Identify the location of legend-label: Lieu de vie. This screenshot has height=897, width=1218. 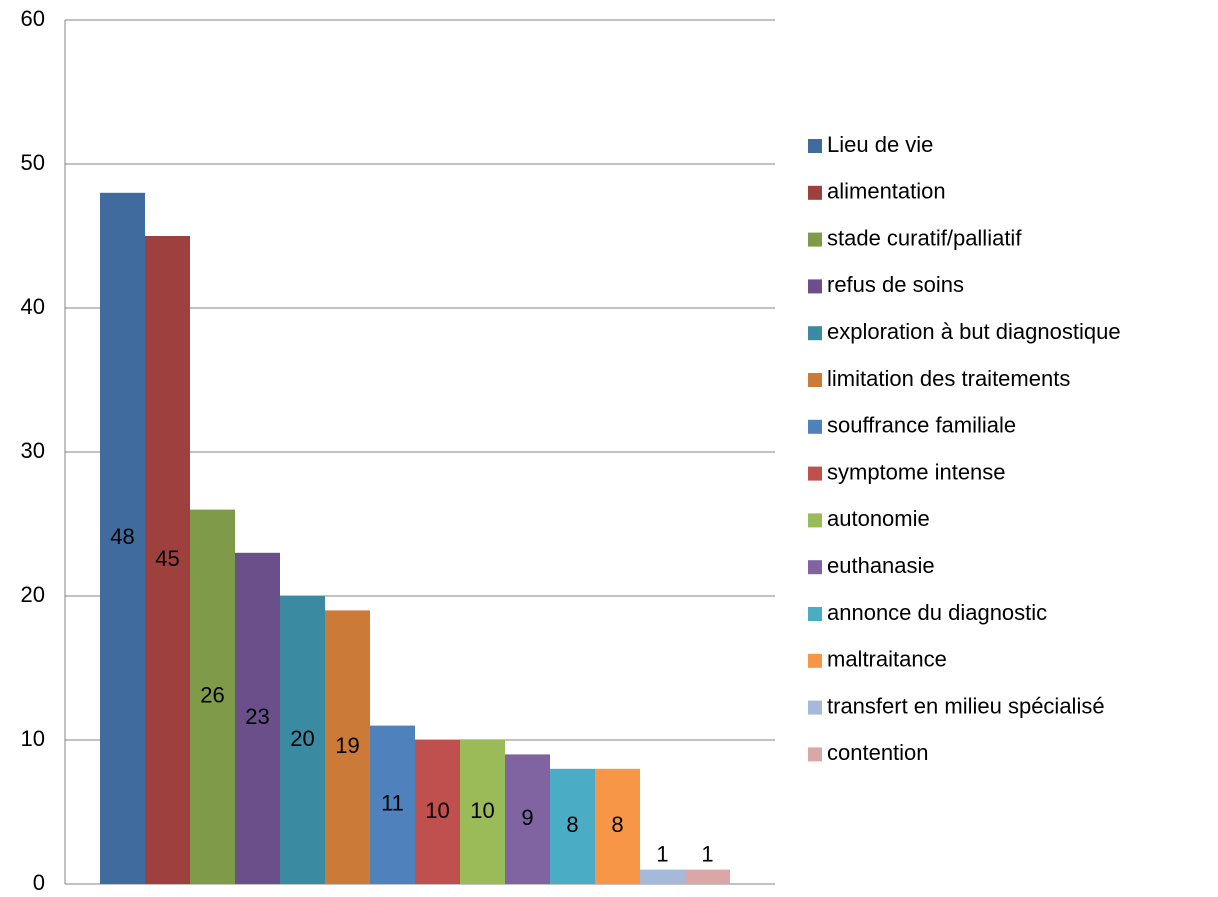
(880, 144).